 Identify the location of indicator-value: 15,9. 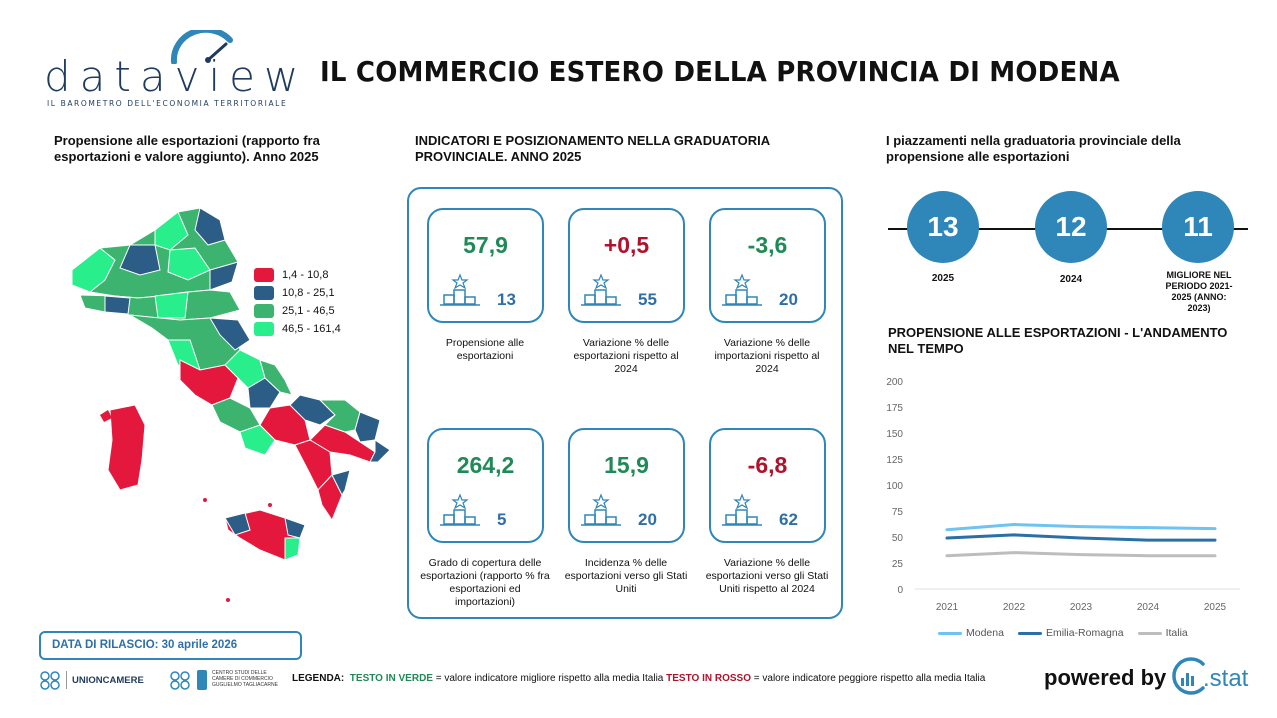
(626, 465).